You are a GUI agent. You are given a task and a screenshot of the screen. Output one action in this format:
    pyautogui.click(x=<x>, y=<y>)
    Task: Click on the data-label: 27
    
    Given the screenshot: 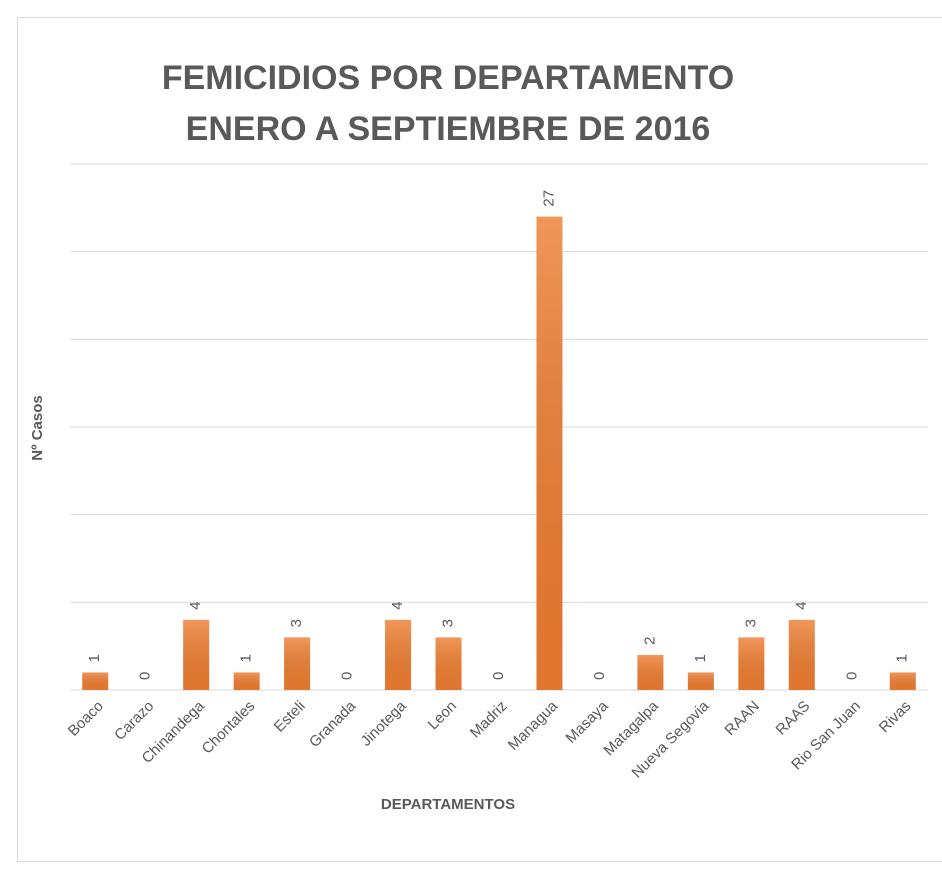 What is the action you would take?
    pyautogui.click(x=548, y=198)
    